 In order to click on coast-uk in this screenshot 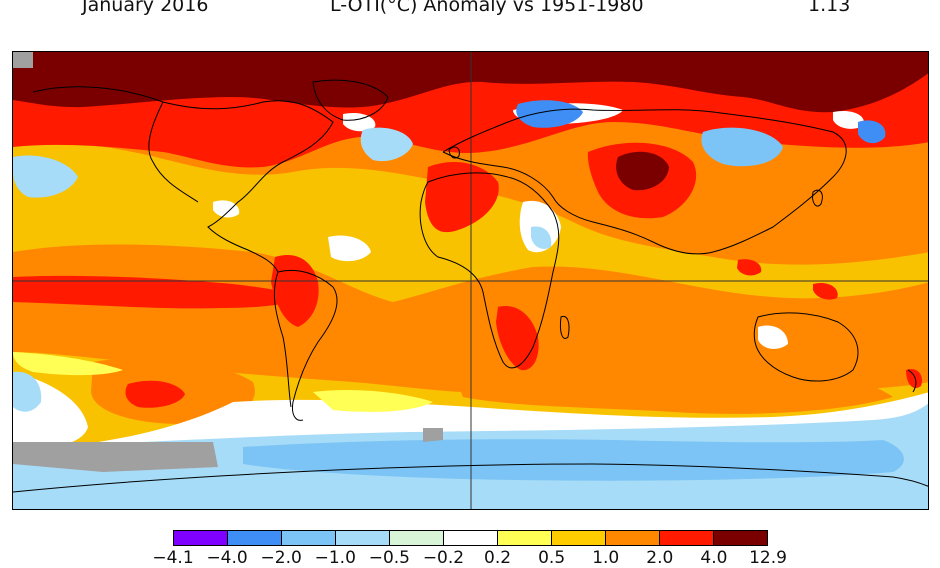, I will do `click(454, 152)`.